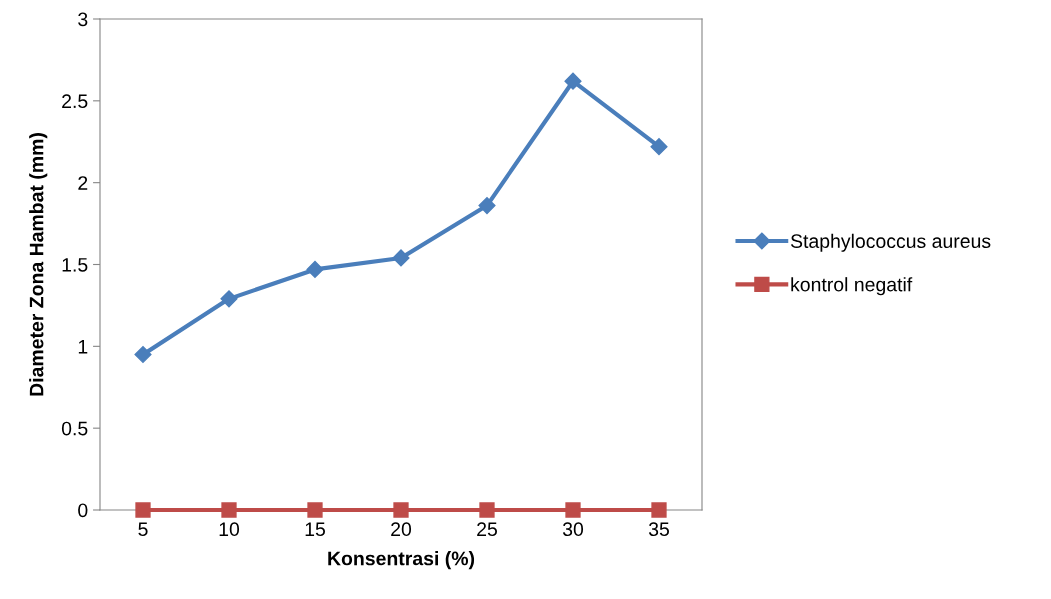  Describe the element at coordinates (401, 560) in the screenshot. I see `x-axis-title: Konsentrasi (%)` at that location.